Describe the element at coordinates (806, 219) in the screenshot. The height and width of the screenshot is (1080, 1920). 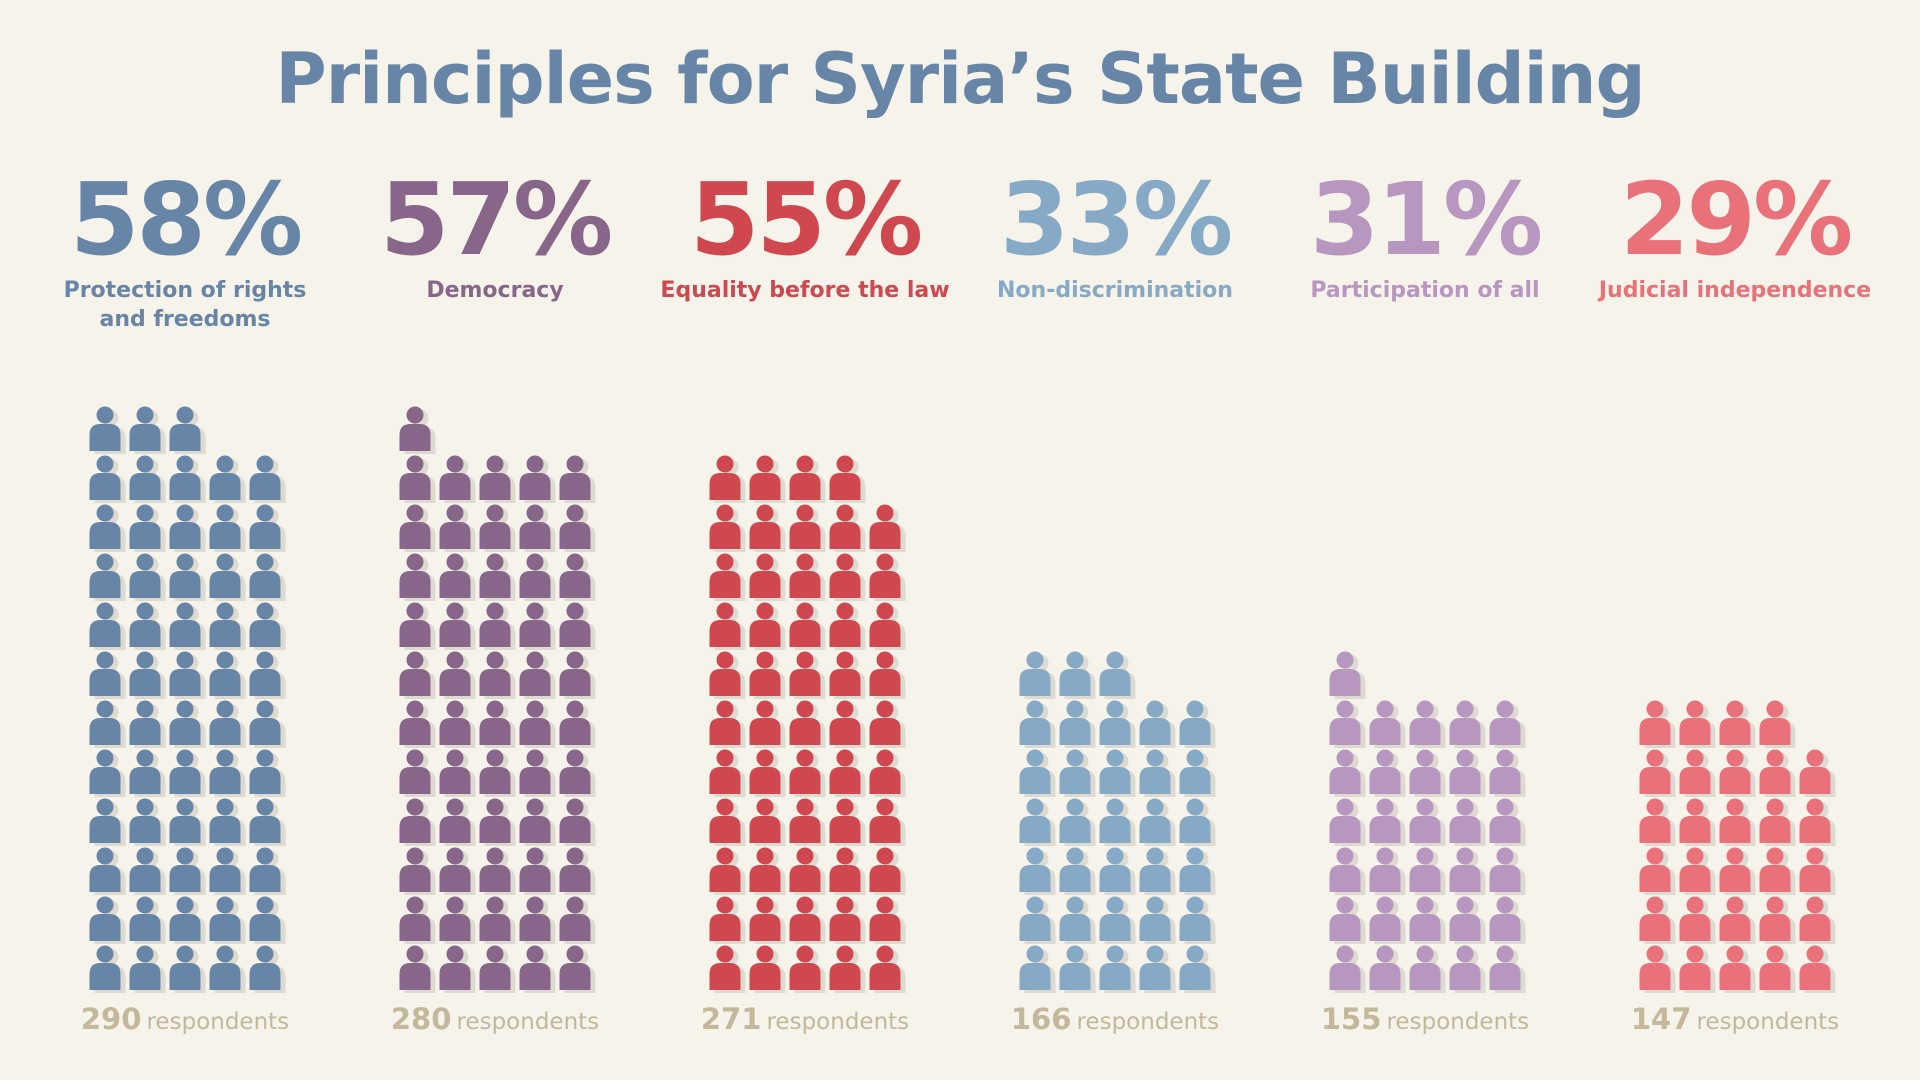
I see `percent-label: 55%` at that location.